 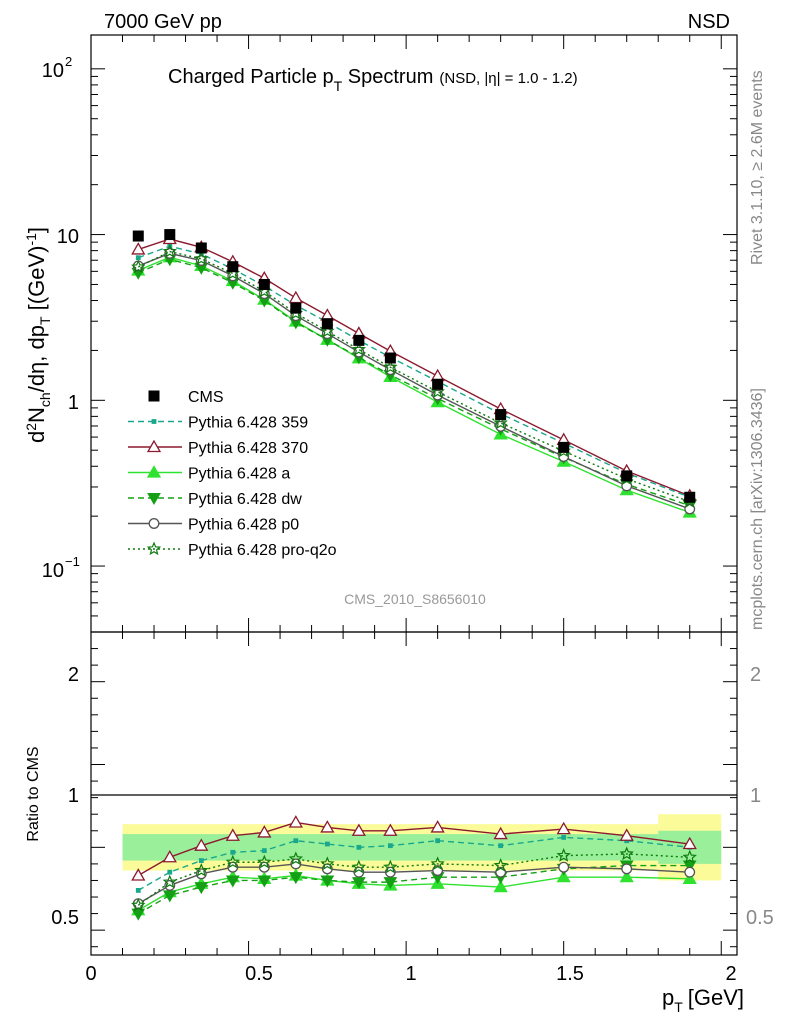 I want to click on series-0-ratio-line, so click(x=413, y=864).